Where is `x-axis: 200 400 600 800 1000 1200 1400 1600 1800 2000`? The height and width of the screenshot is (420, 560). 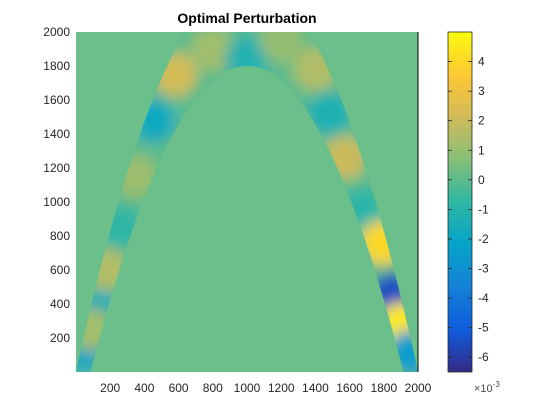 x-axis: 200 400 600 800 1000 1200 1400 1600 1800 2000 is located at coordinates (265, 388).